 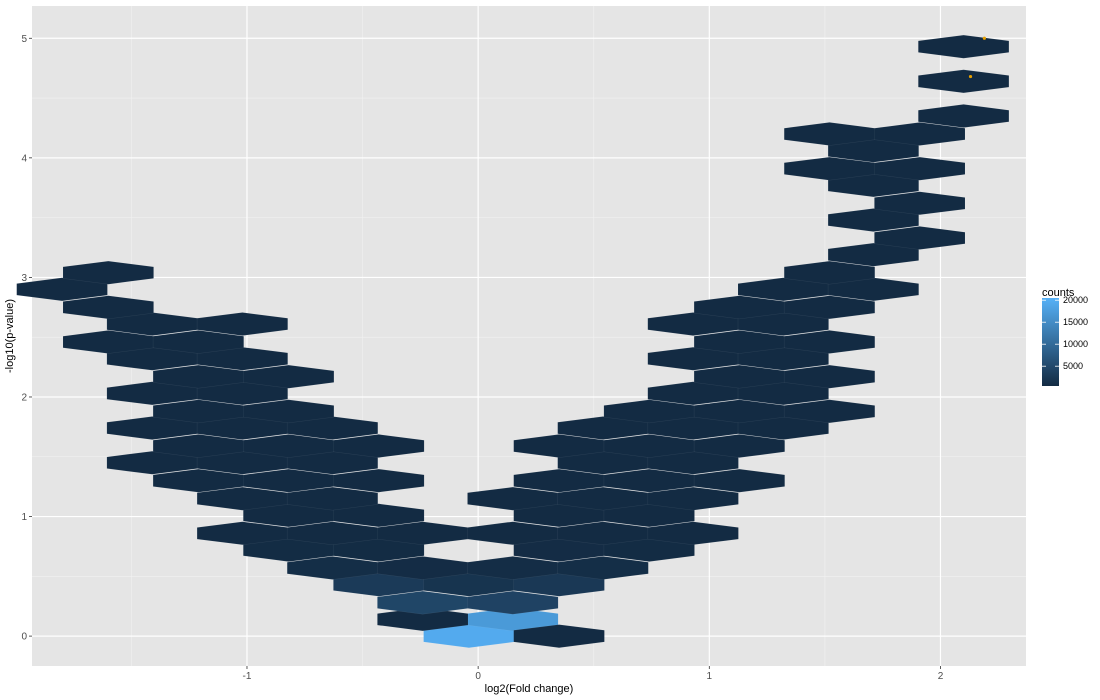 What do you see at coordinates (1050, 342) in the screenshot?
I see `legend-colorbar` at bounding box center [1050, 342].